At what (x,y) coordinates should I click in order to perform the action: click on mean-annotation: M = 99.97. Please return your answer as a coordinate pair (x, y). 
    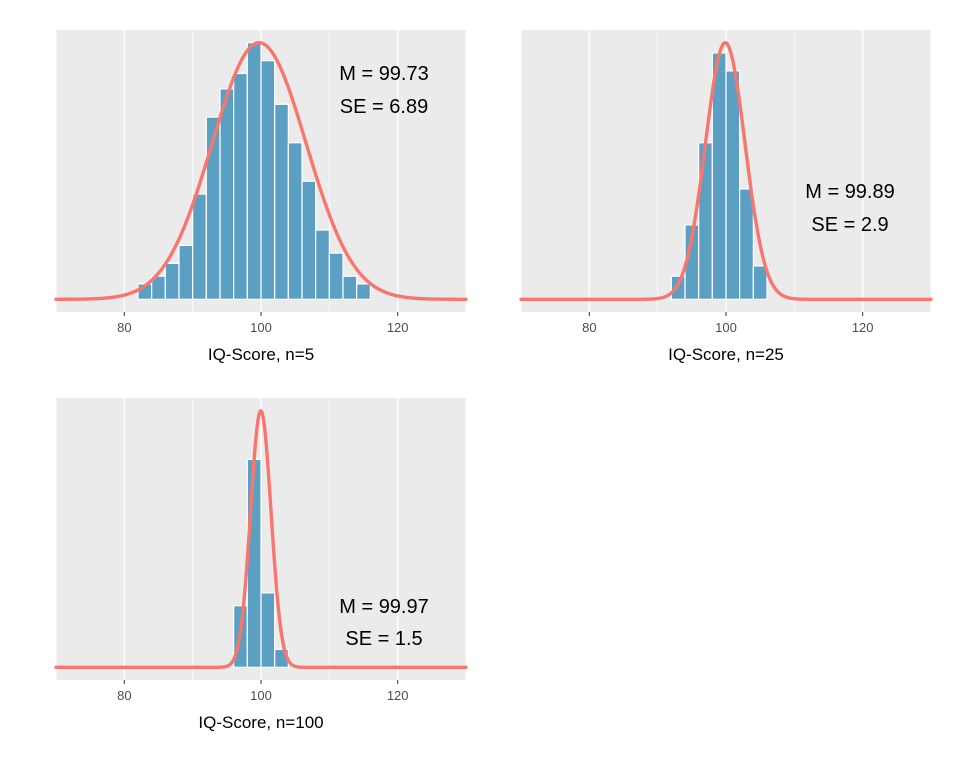
    Looking at the image, I should click on (384, 607).